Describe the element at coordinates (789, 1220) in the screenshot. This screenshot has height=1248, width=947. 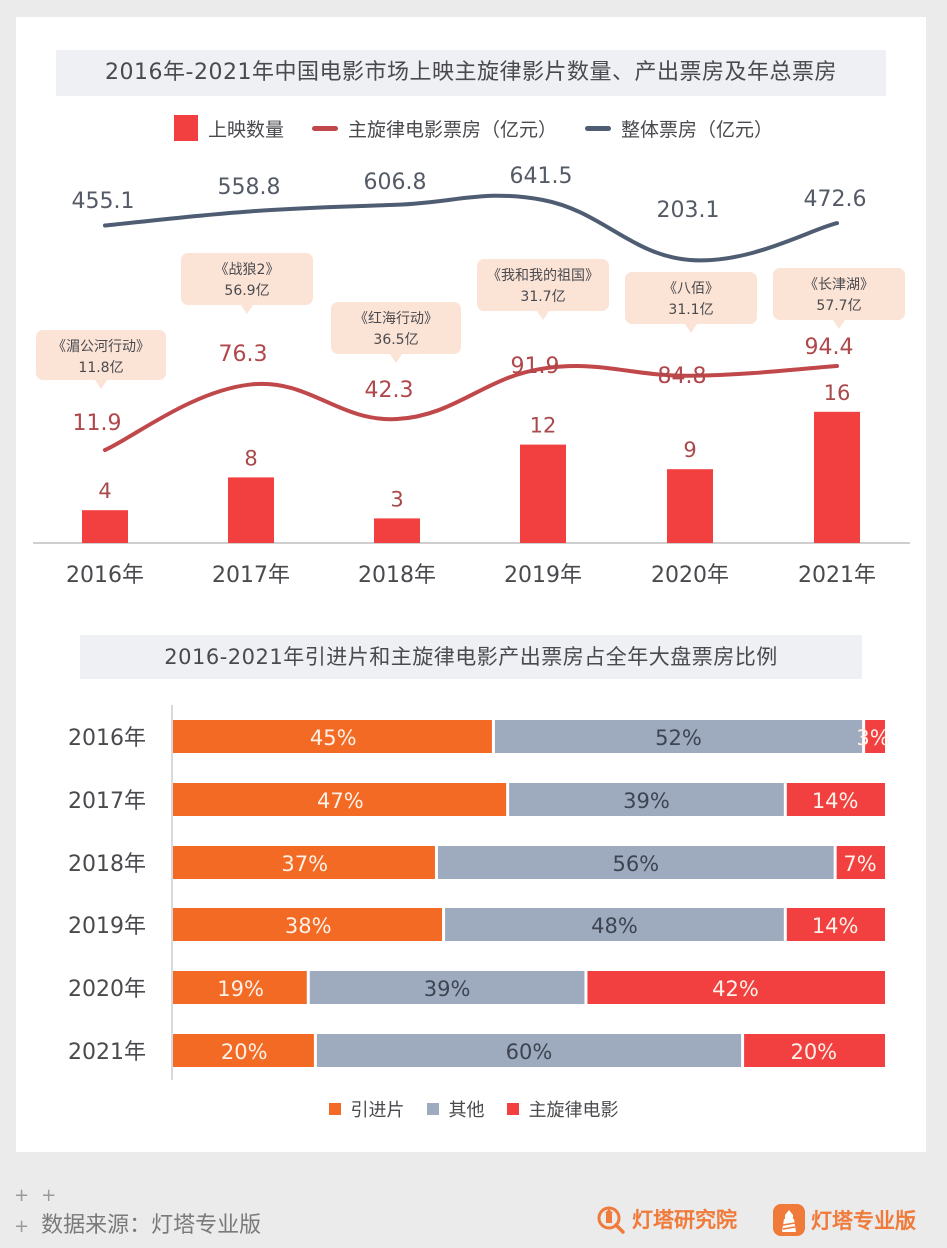
I see `lighthouse-app-logo-icon` at that location.